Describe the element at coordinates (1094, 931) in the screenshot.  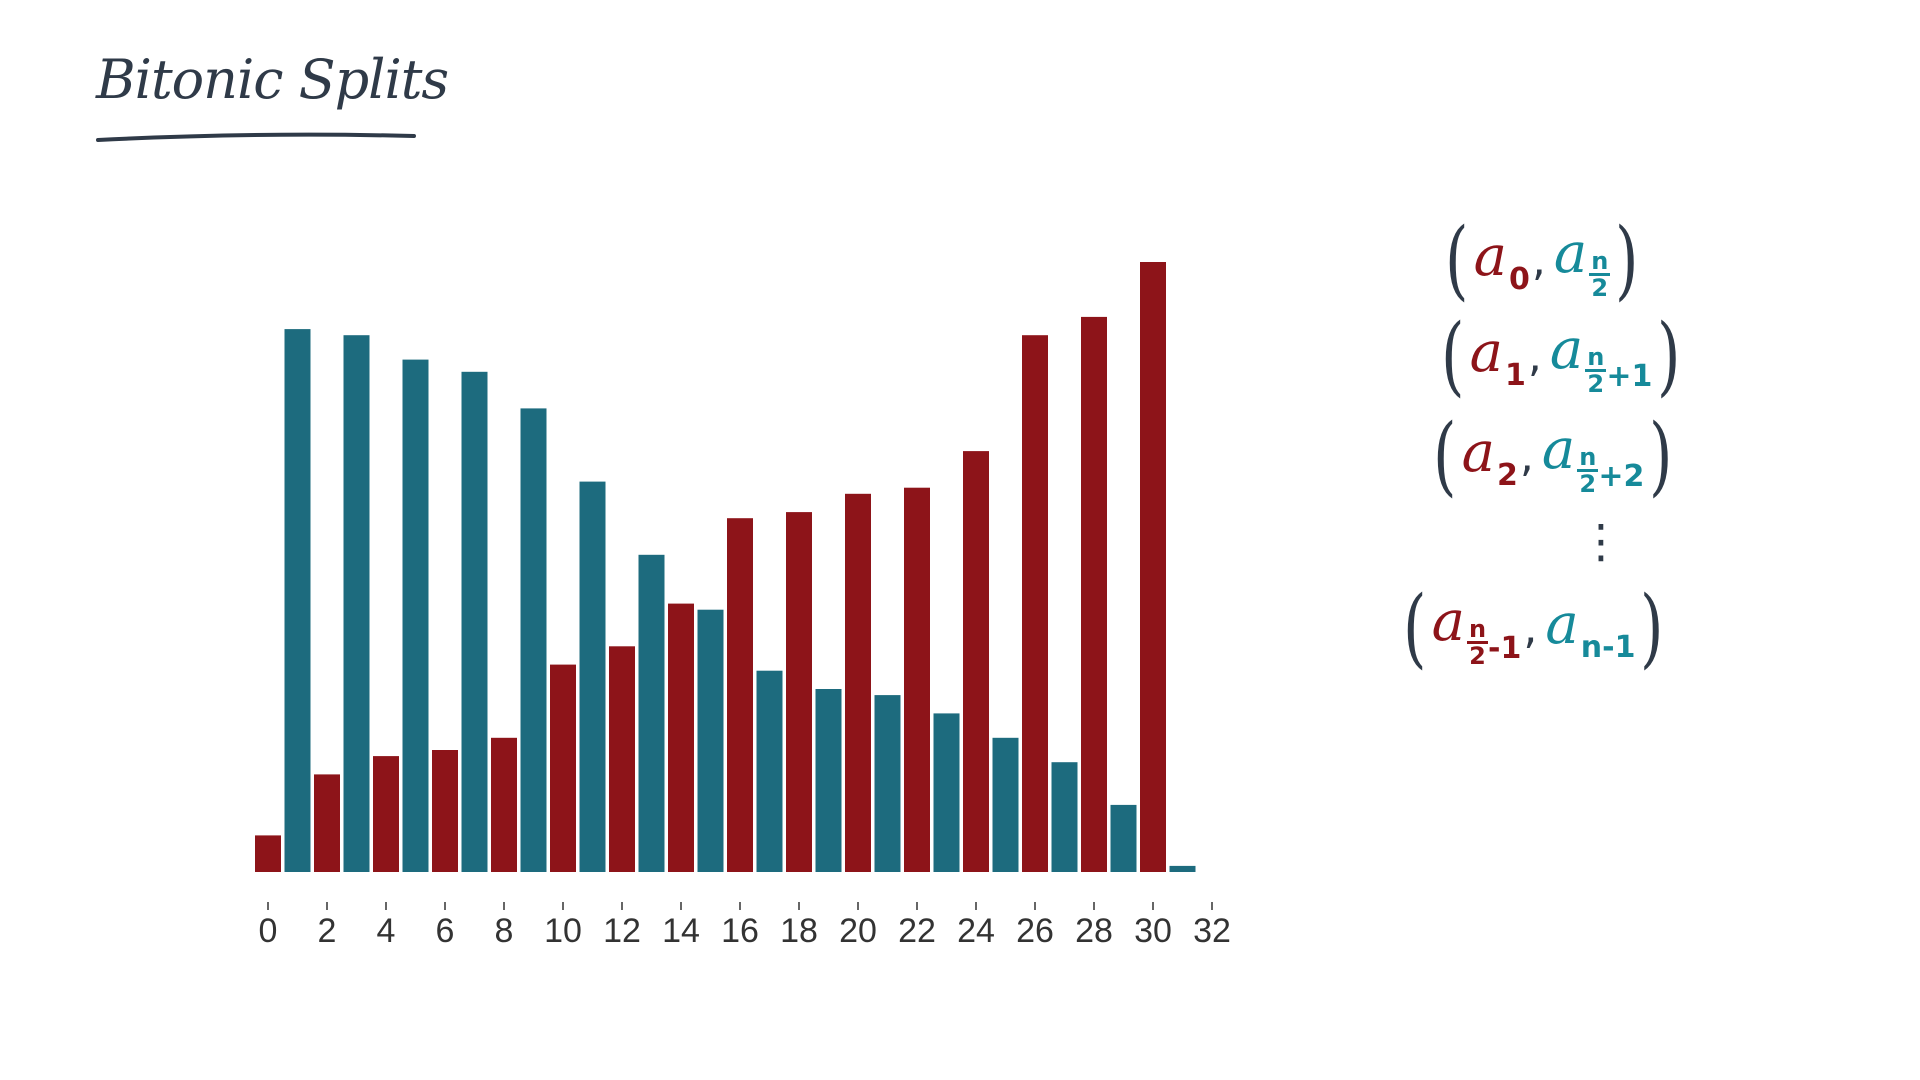
I see `tick-label-28: 28` at that location.